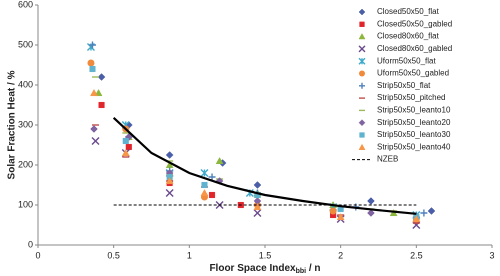 The image size is (500, 276). What do you see at coordinates (301, 271) in the screenshot?
I see `x-axis-title-sub: bbi` at bounding box center [301, 271].